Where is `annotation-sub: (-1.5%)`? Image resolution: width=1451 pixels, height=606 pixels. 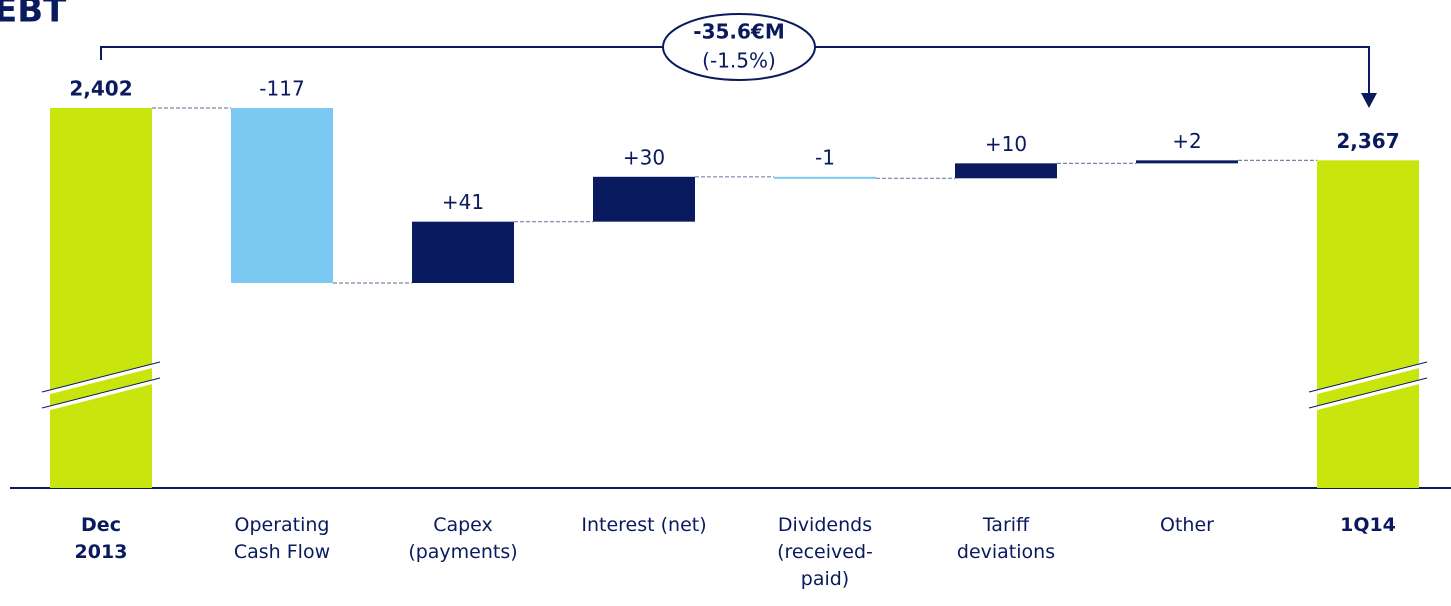
annotation-sub: (-1.5%) is located at coordinates (739, 61).